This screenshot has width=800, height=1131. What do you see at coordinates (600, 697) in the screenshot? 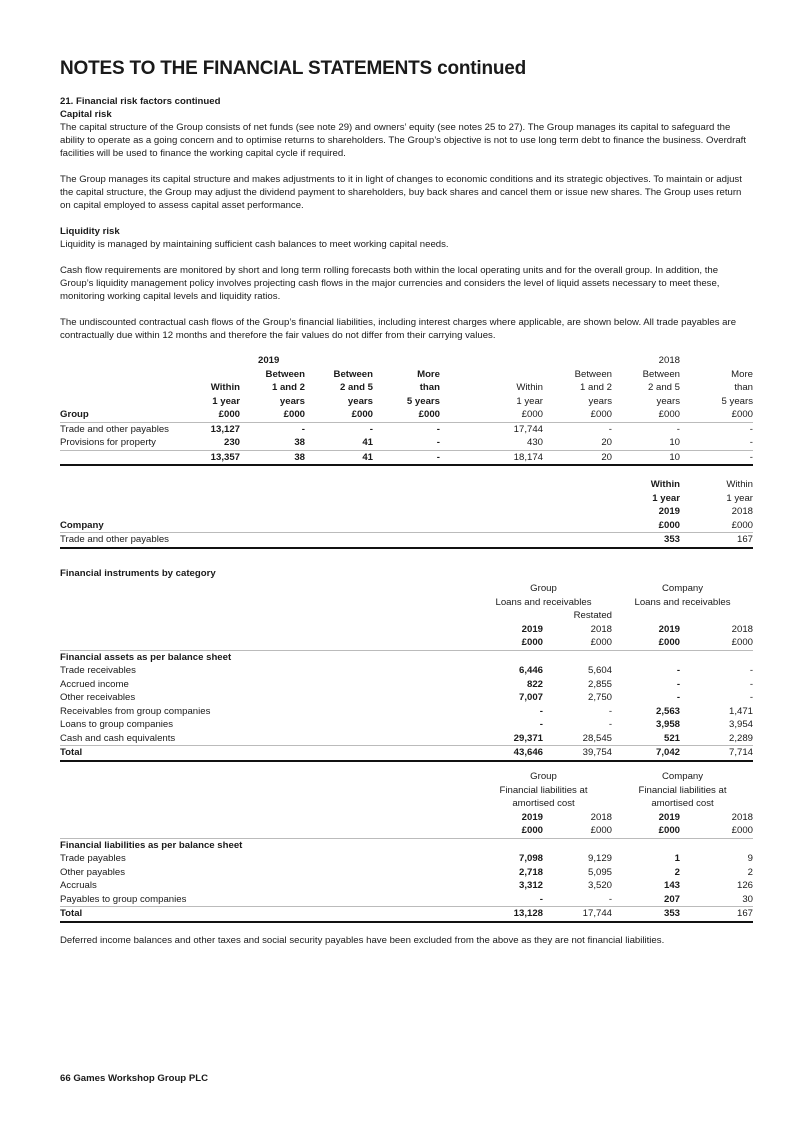
I see `table-cell: 2,750` at bounding box center [600, 697].